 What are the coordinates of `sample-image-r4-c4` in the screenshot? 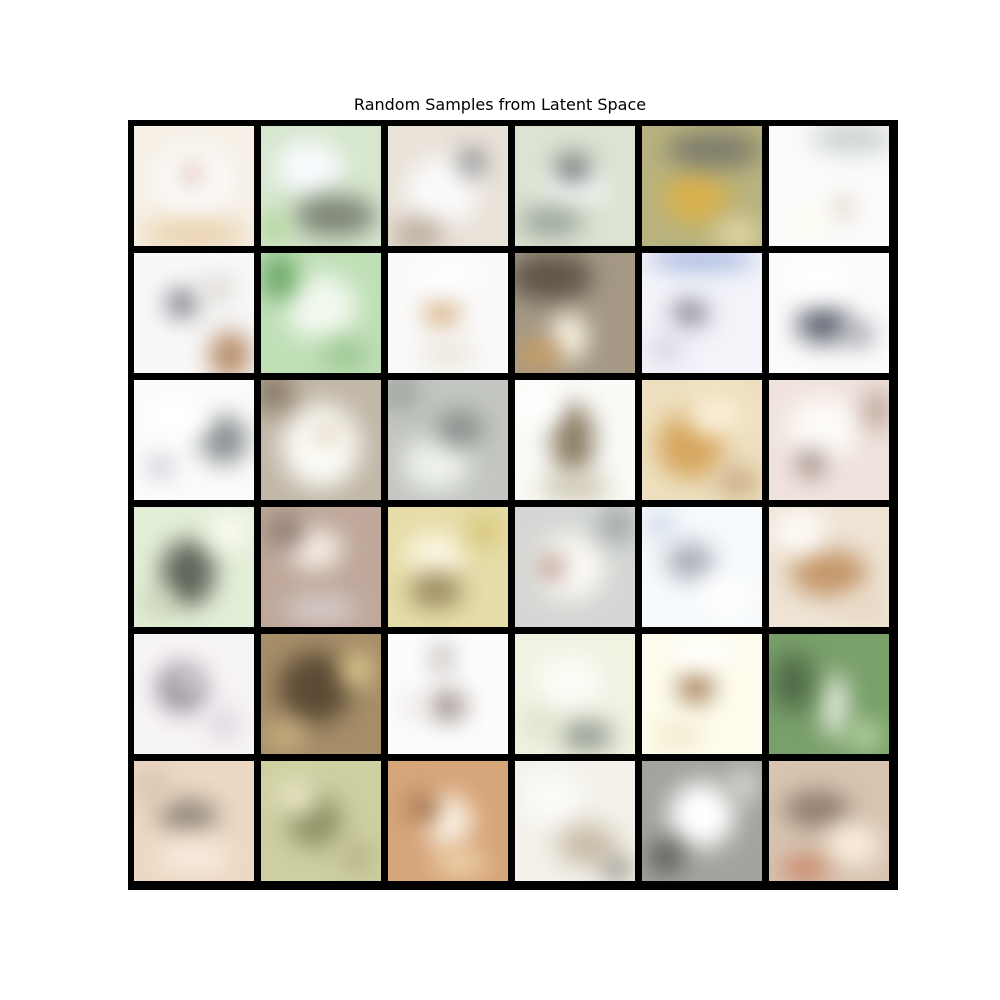 It's located at (575, 567).